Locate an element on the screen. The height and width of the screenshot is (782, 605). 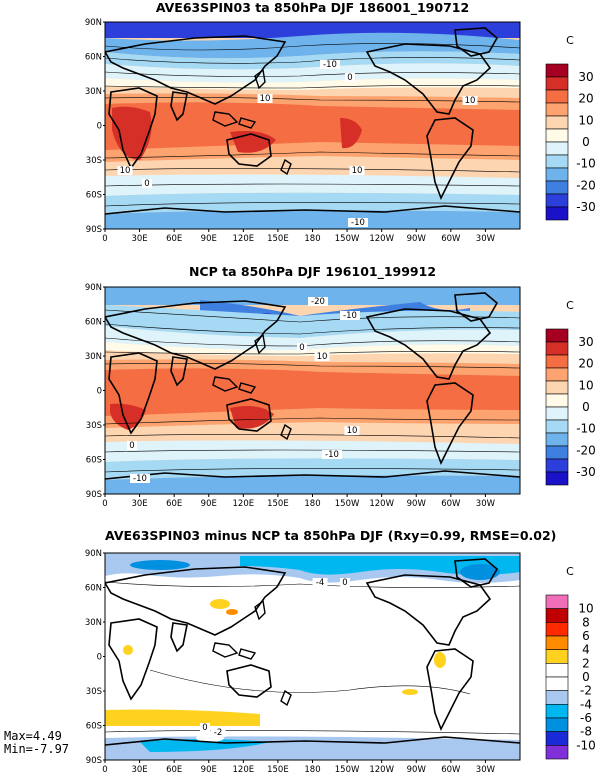
colorbar-label: 4 is located at coordinates (586, 650).